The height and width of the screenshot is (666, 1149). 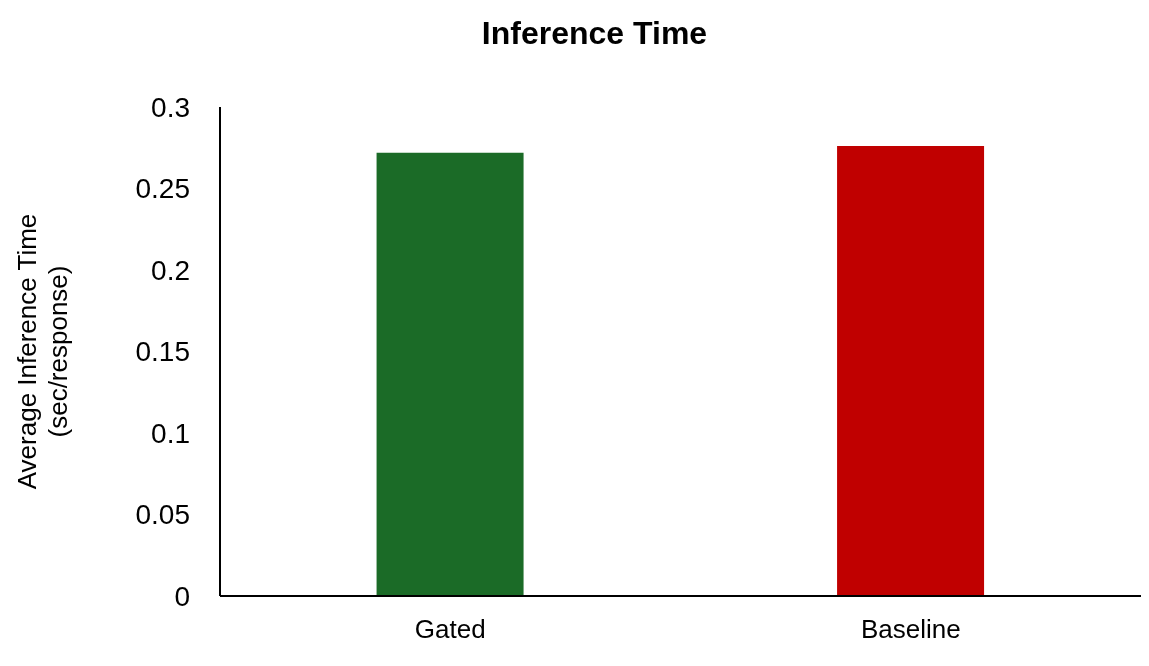 I want to click on x-tick-label: Baseline, so click(x=910, y=629).